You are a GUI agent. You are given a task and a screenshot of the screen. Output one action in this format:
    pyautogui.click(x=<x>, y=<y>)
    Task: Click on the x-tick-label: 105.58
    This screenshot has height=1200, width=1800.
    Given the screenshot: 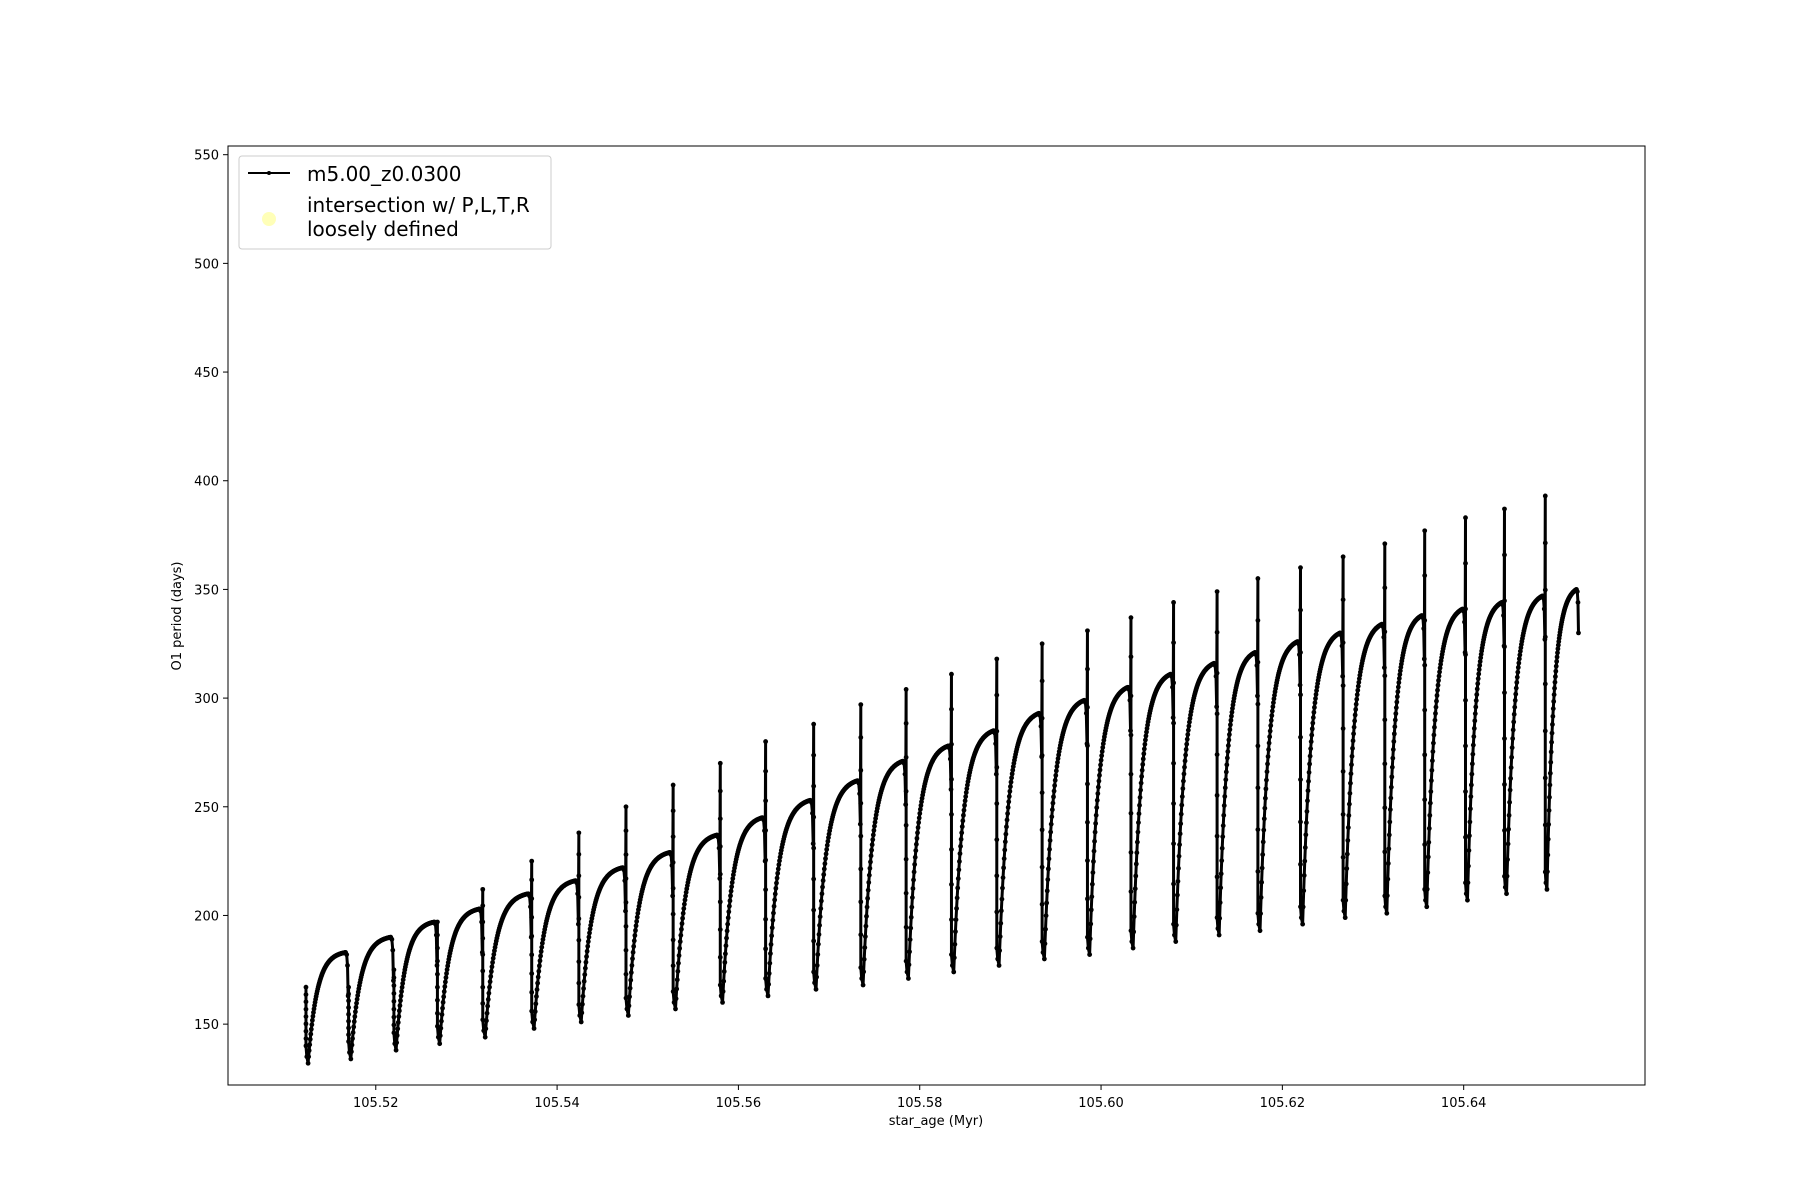 What is the action you would take?
    pyautogui.click(x=920, y=1103)
    